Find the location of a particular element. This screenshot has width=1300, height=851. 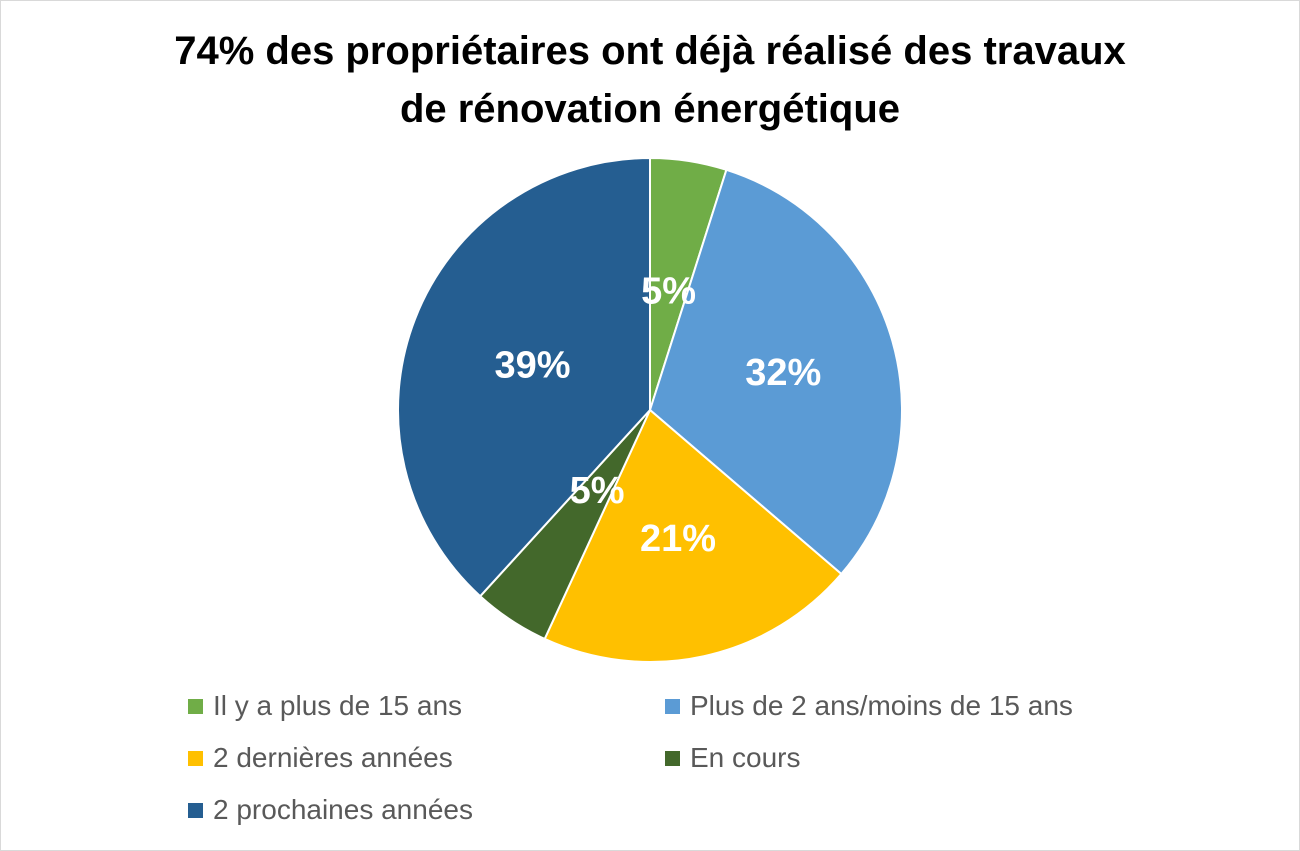

legend-item-2: 2 dernières années is located at coordinates (320, 758).